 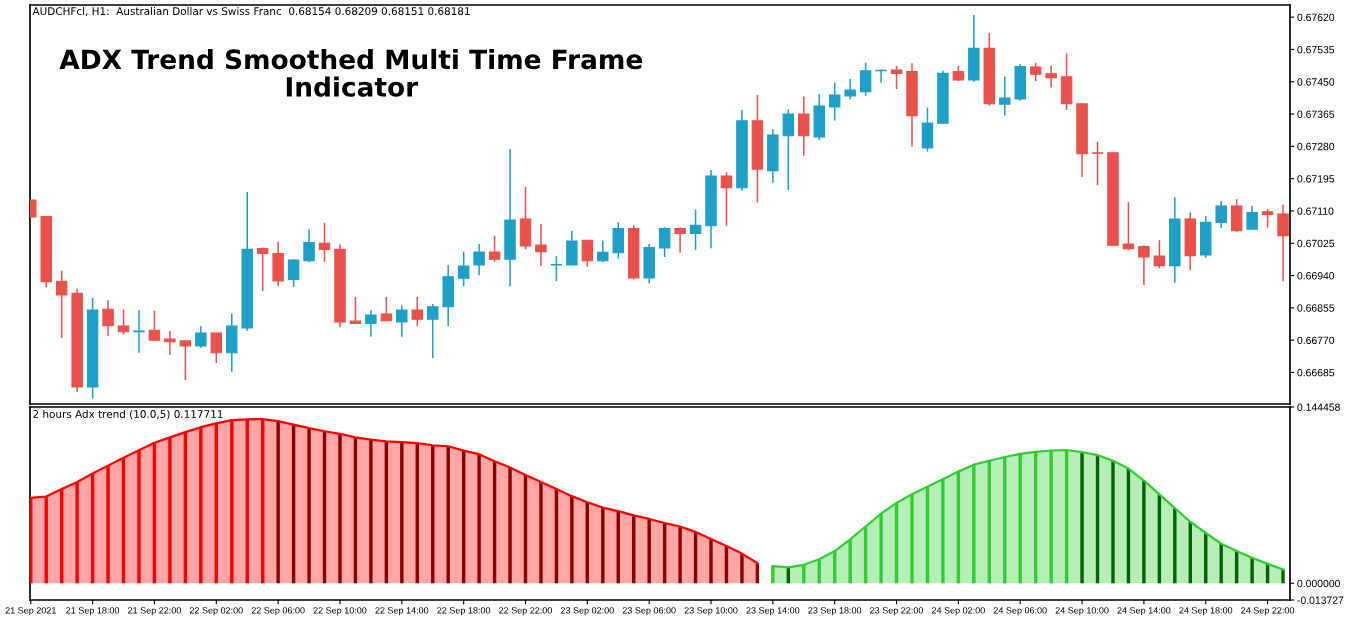 What do you see at coordinates (1316, 372) in the screenshot?
I see `y-tick-label: 0.66685` at bounding box center [1316, 372].